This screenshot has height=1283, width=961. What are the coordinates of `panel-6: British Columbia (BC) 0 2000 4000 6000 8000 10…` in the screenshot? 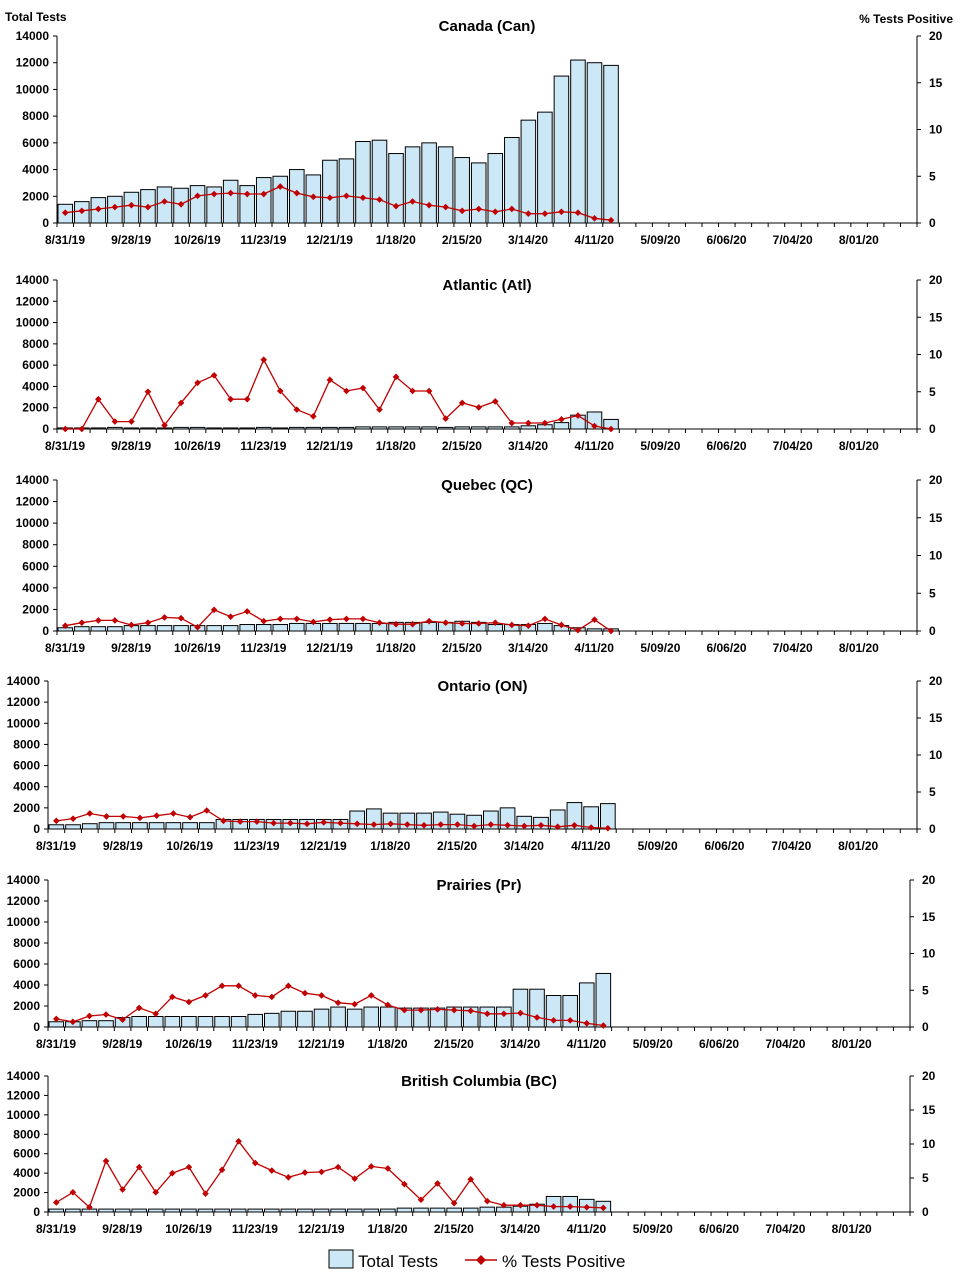 It's located at (471, 1152).